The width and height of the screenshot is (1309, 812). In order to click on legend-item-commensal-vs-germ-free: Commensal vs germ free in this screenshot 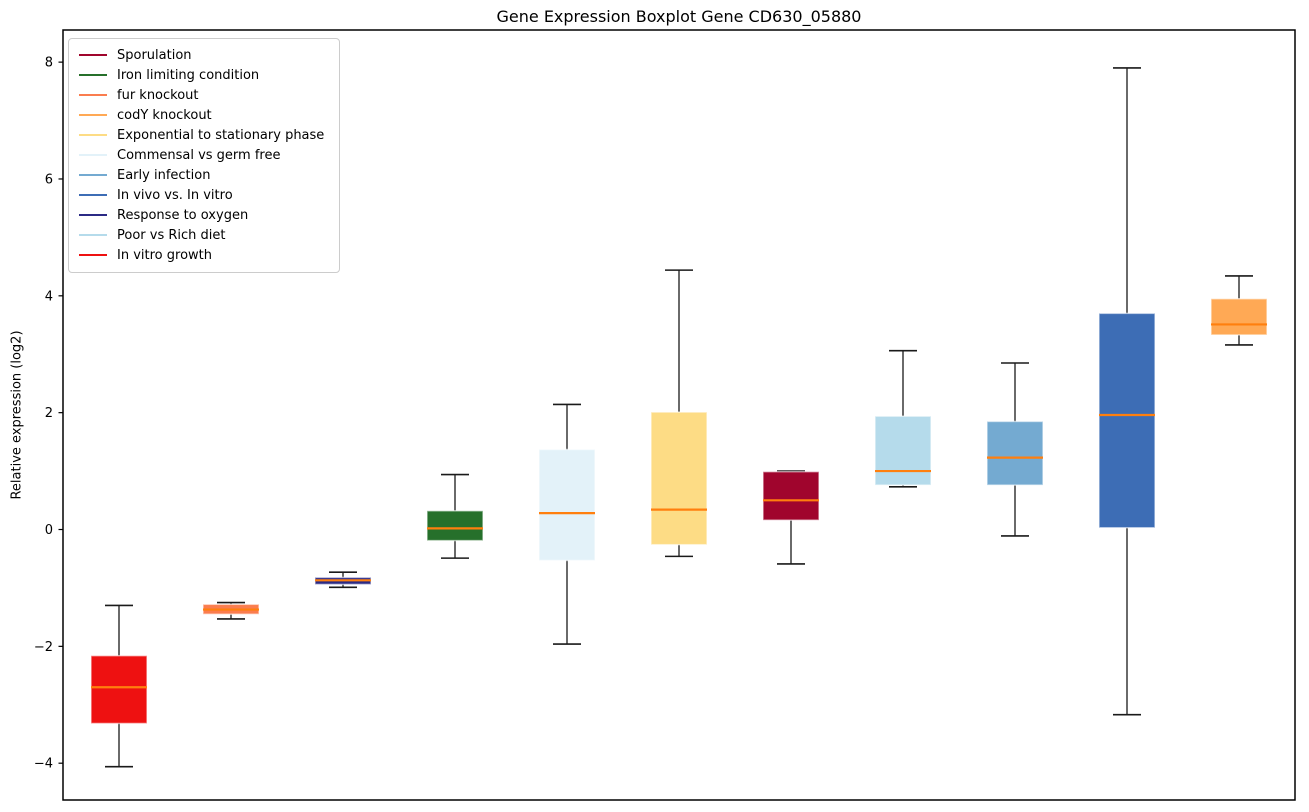, I will do `click(204, 155)`.